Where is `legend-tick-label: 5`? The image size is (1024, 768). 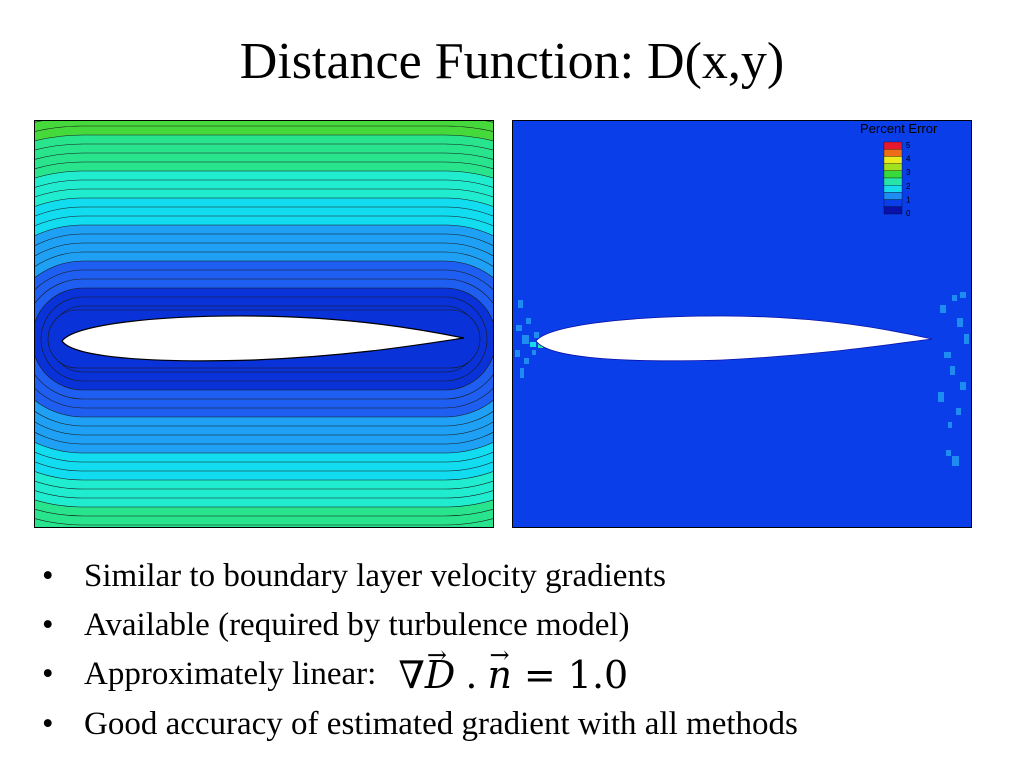
legend-tick-label: 5 is located at coordinates (908, 145).